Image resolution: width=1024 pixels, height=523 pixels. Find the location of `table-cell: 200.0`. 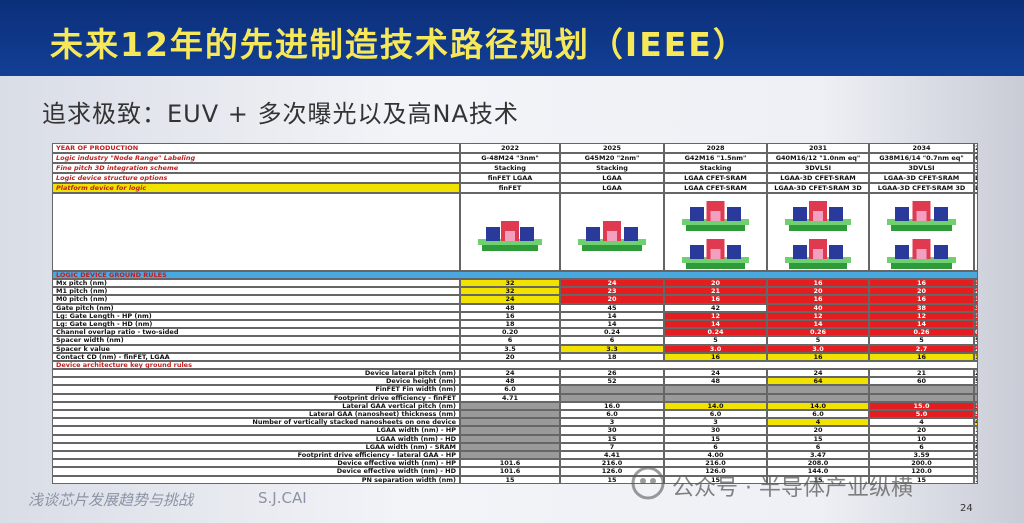

table-cell: 200.0 is located at coordinates (921, 463).